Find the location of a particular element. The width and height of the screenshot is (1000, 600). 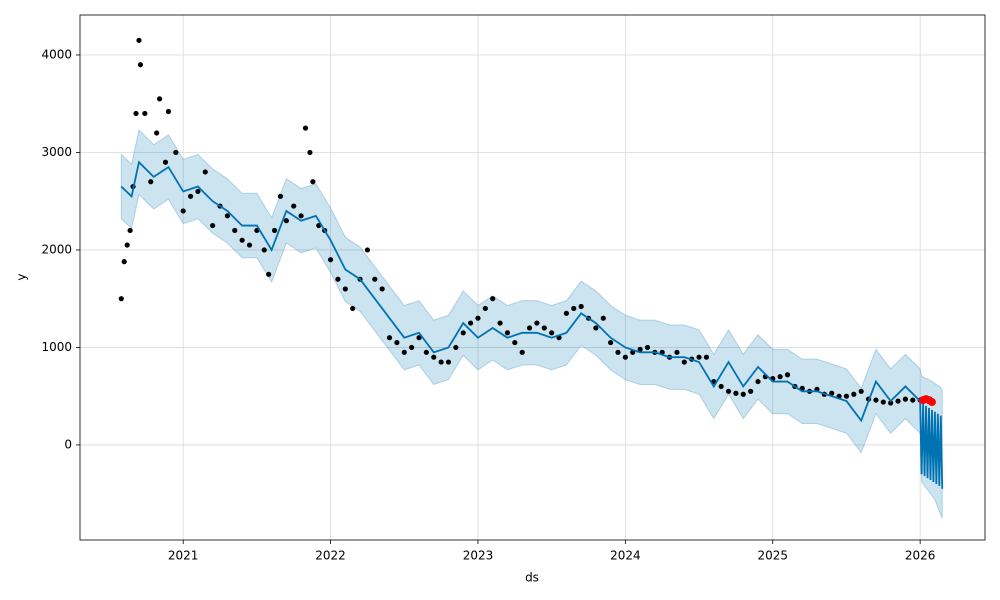

y-tick-label: 4000 is located at coordinates (56, 54).